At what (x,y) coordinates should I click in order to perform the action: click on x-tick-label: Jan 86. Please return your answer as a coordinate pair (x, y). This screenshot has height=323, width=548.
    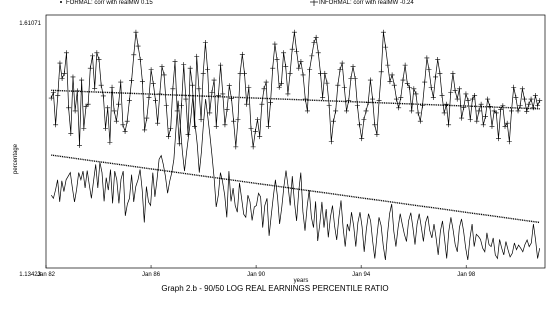
    Looking at the image, I should click on (151, 275).